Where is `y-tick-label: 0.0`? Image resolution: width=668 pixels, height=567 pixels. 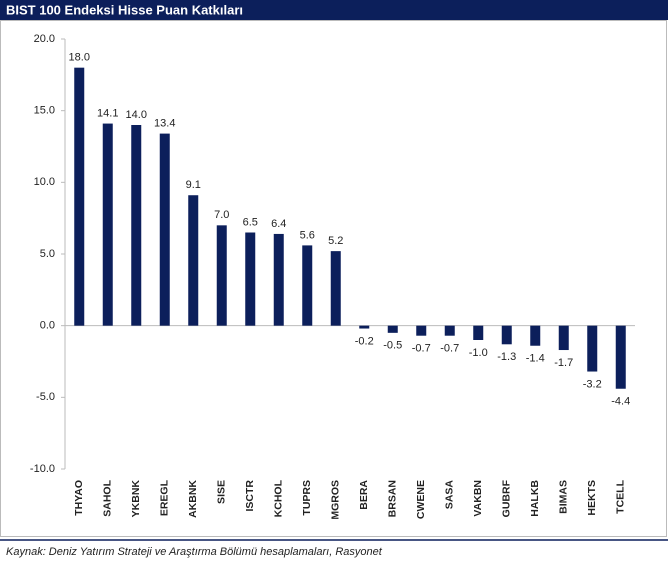 y-tick-label: 0.0 is located at coordinates (47, 326).